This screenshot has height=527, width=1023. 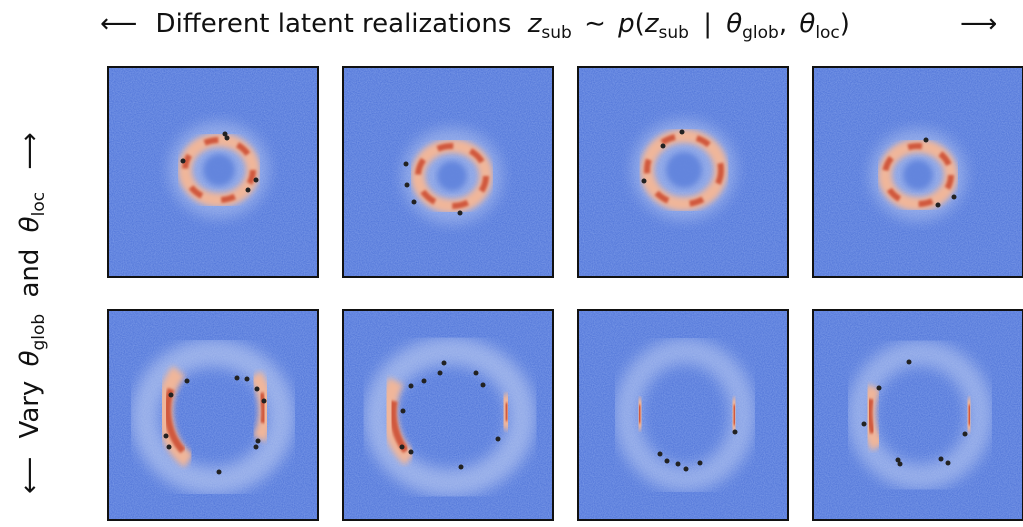 I want to click on header-left-arrow: ⟵, so click(x=118, y=24).